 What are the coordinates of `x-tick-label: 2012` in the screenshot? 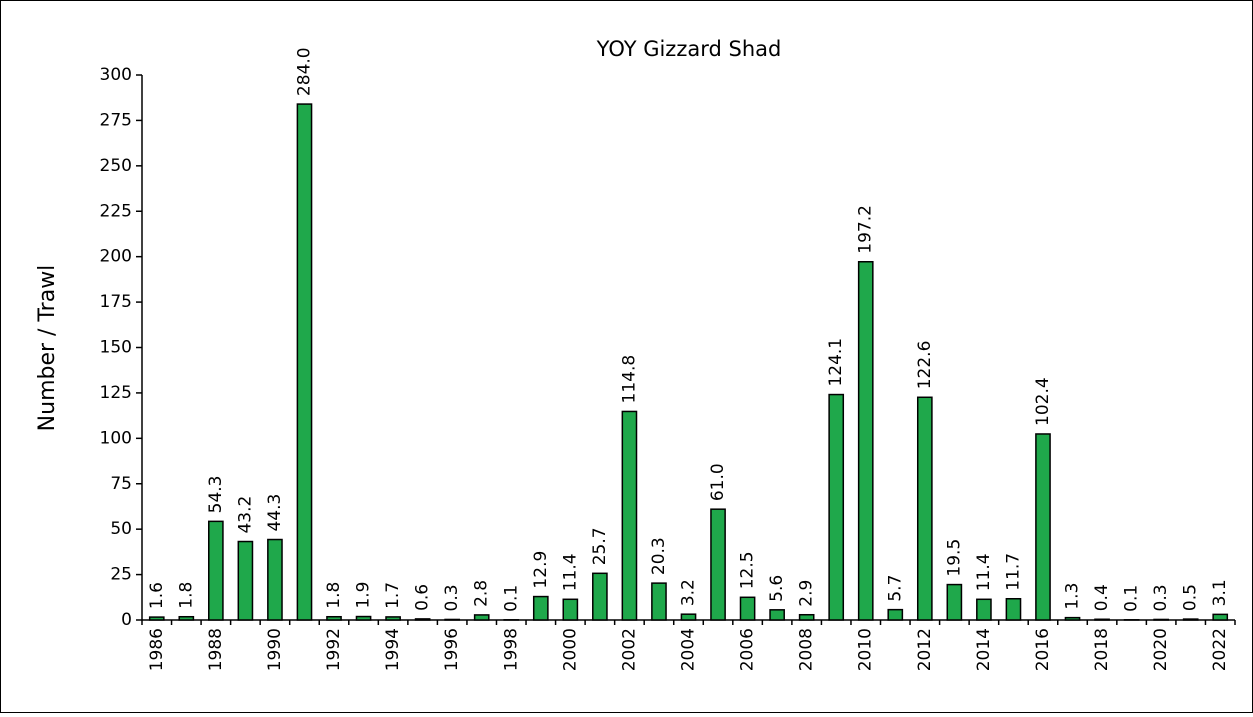 It's located at (925, 649).